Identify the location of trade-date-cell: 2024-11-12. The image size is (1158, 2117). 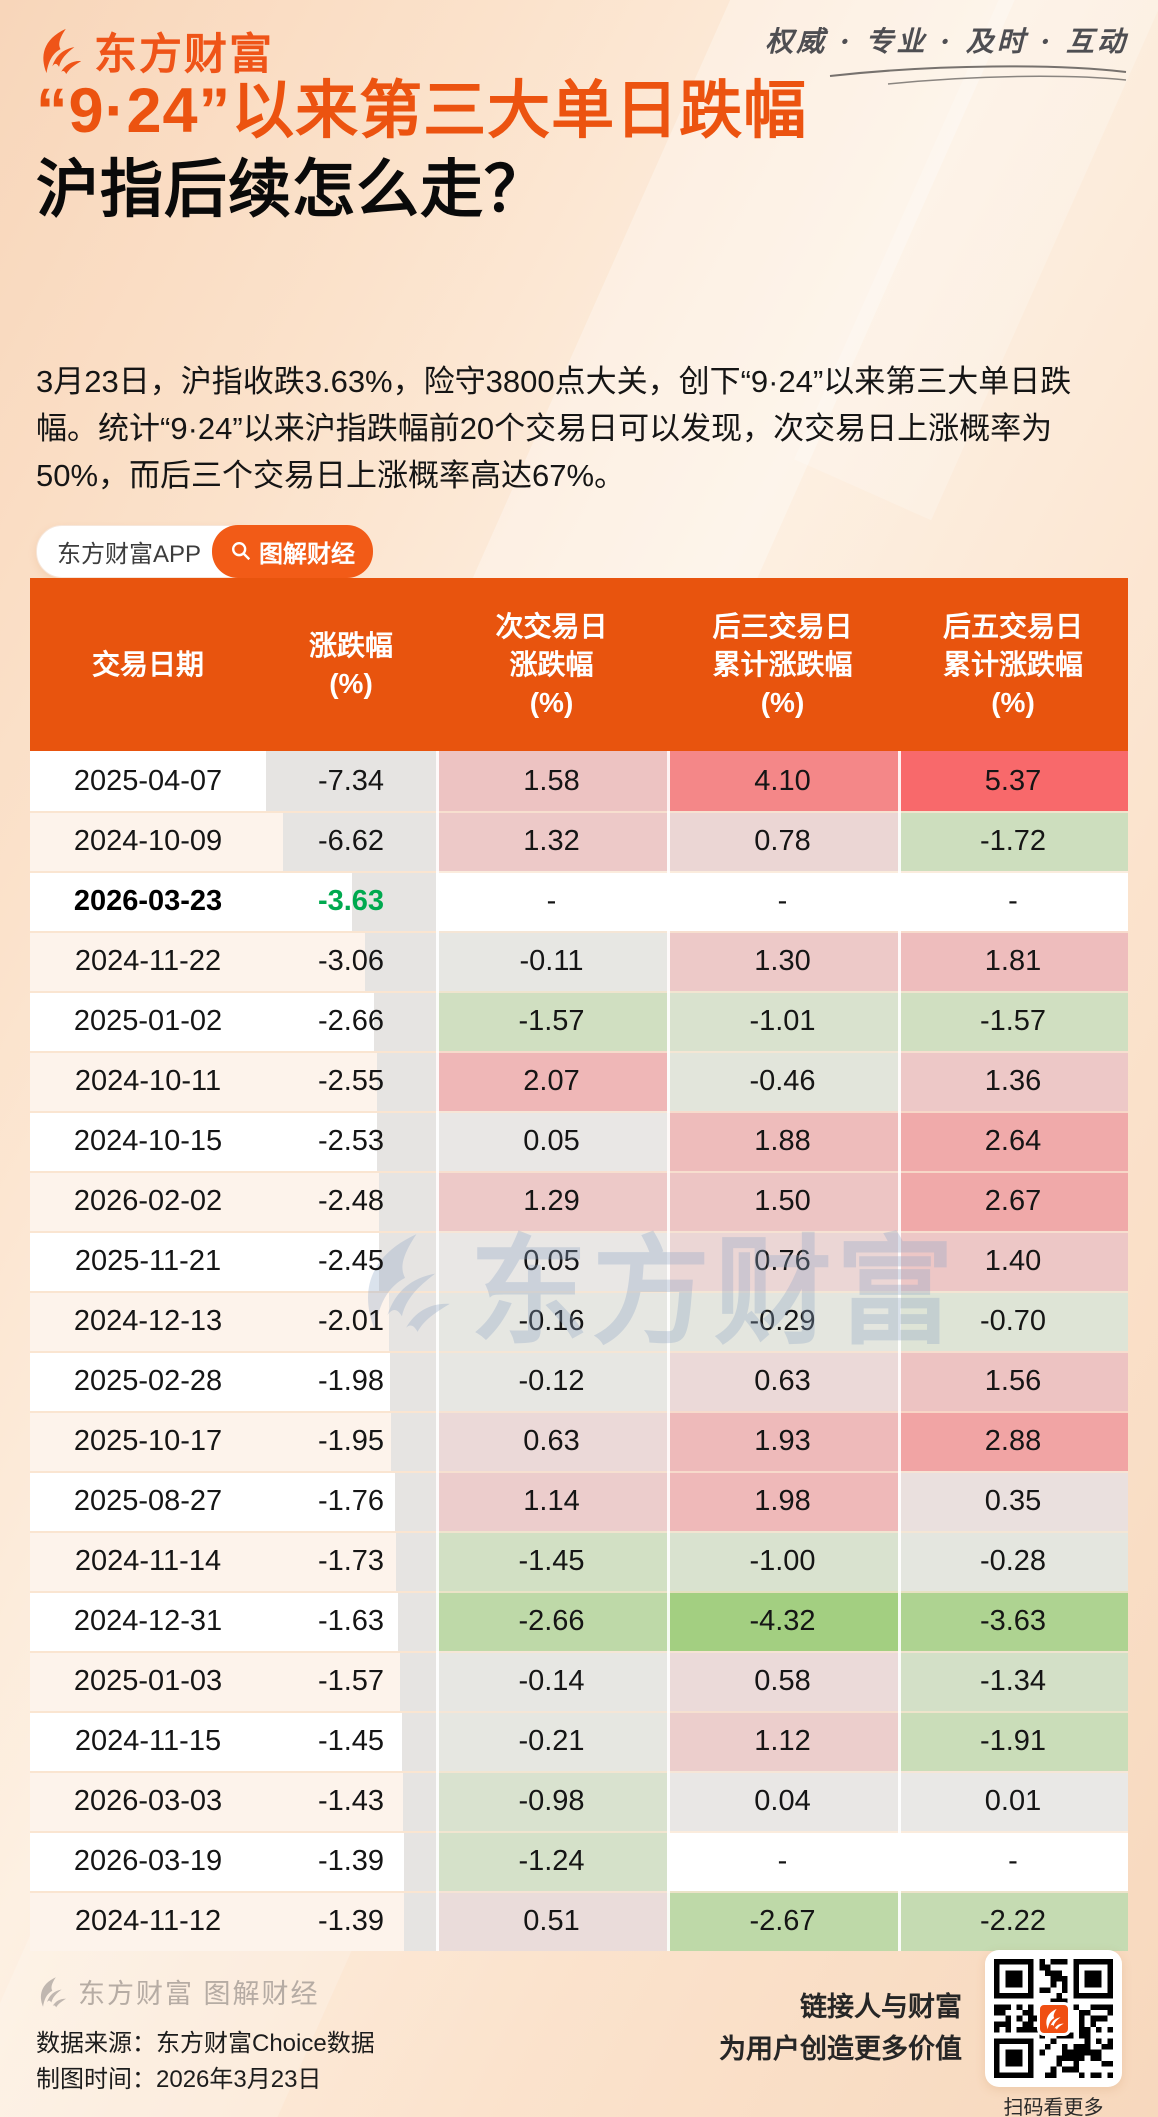
(148, 1921).